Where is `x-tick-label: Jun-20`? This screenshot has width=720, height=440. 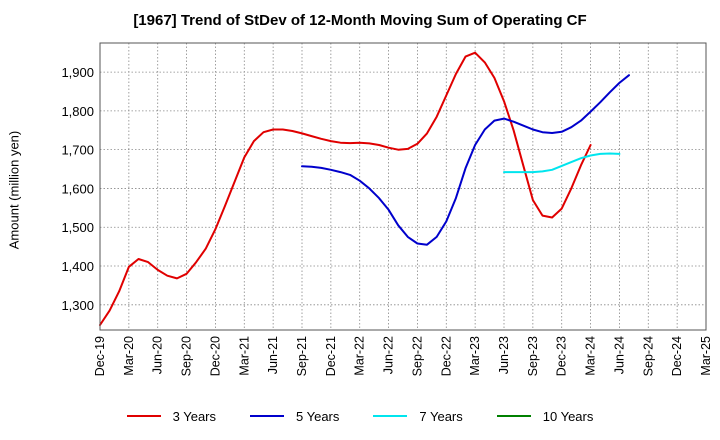
x-tick-label: Jun-20 is located at coordinates (158, 355).